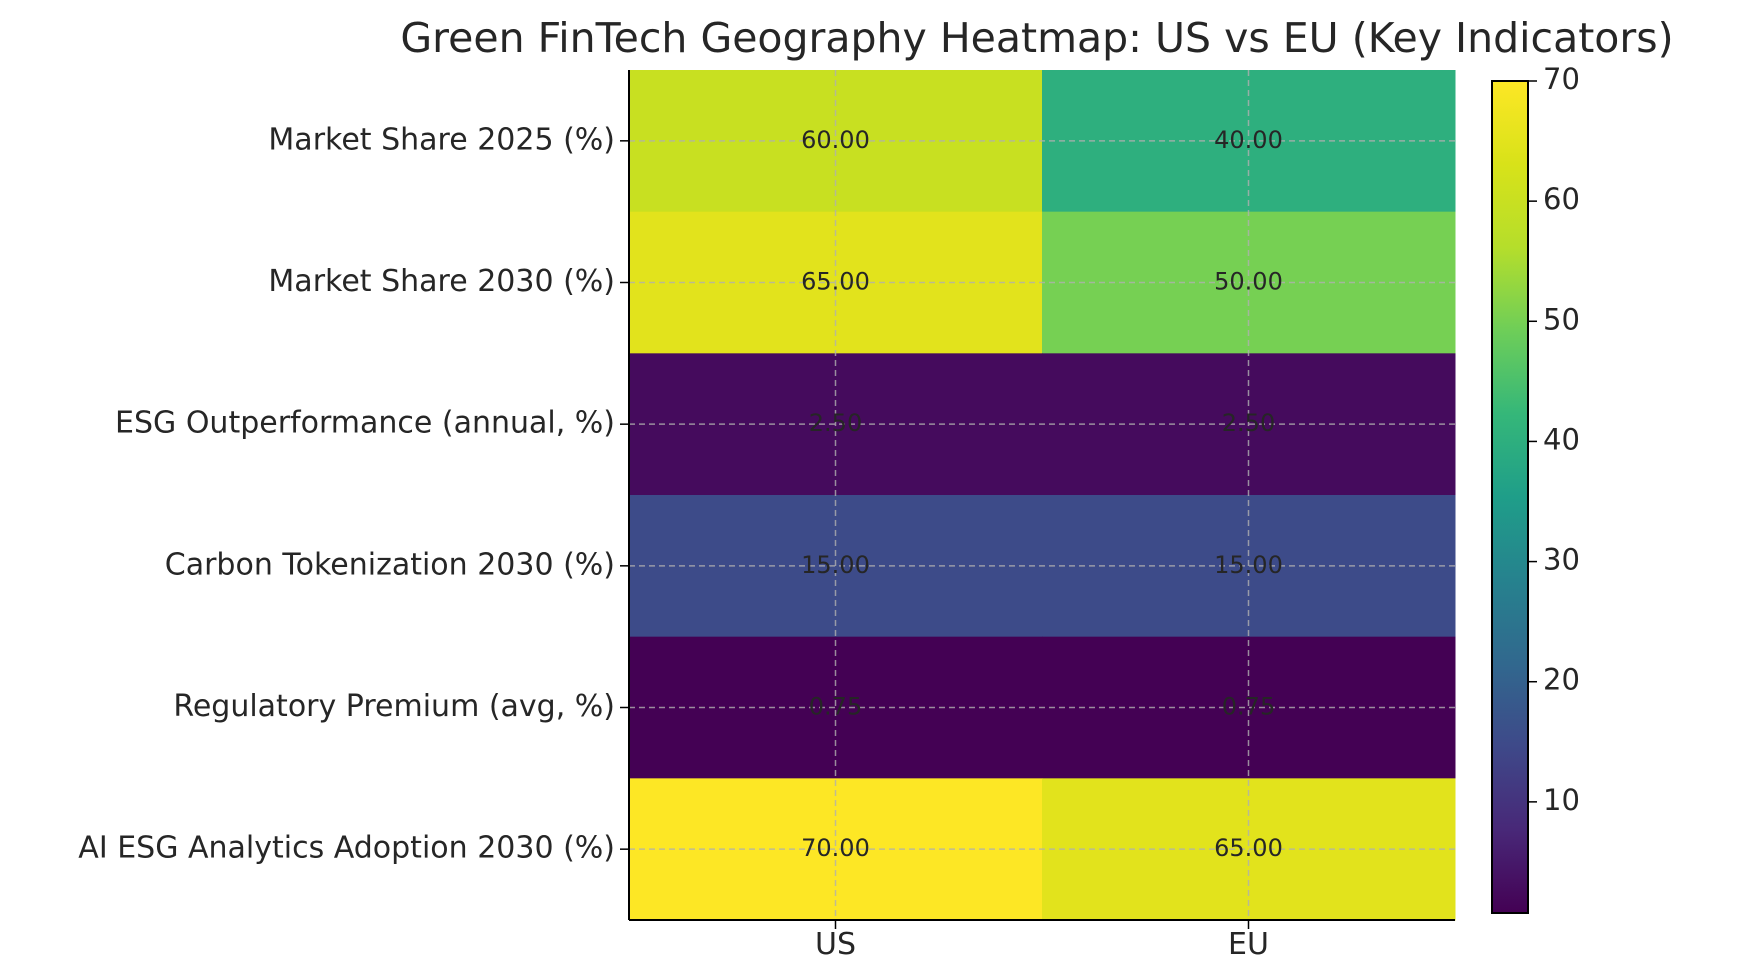  What do you see at coordinates (835, 423) in the screenshot?
I see `cell-value-label-r2-c0: 2.50` at bounding box center [835, 423].